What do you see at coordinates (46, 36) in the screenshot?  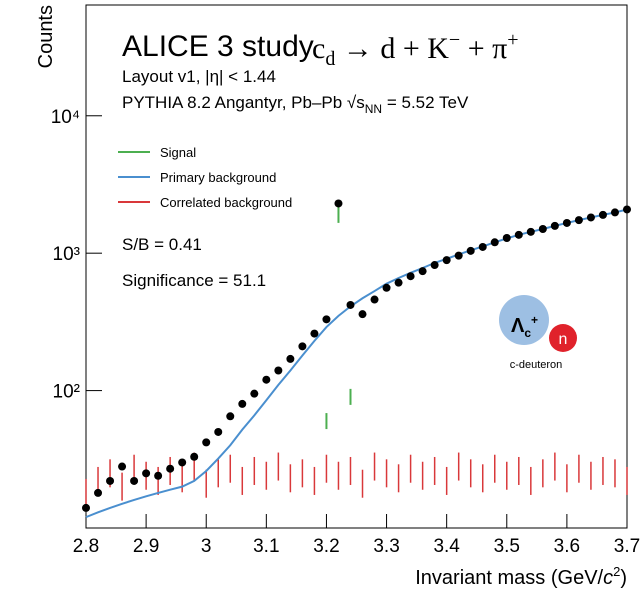 I see `y-axis-label: Counts` at bounding box center [46, 36].